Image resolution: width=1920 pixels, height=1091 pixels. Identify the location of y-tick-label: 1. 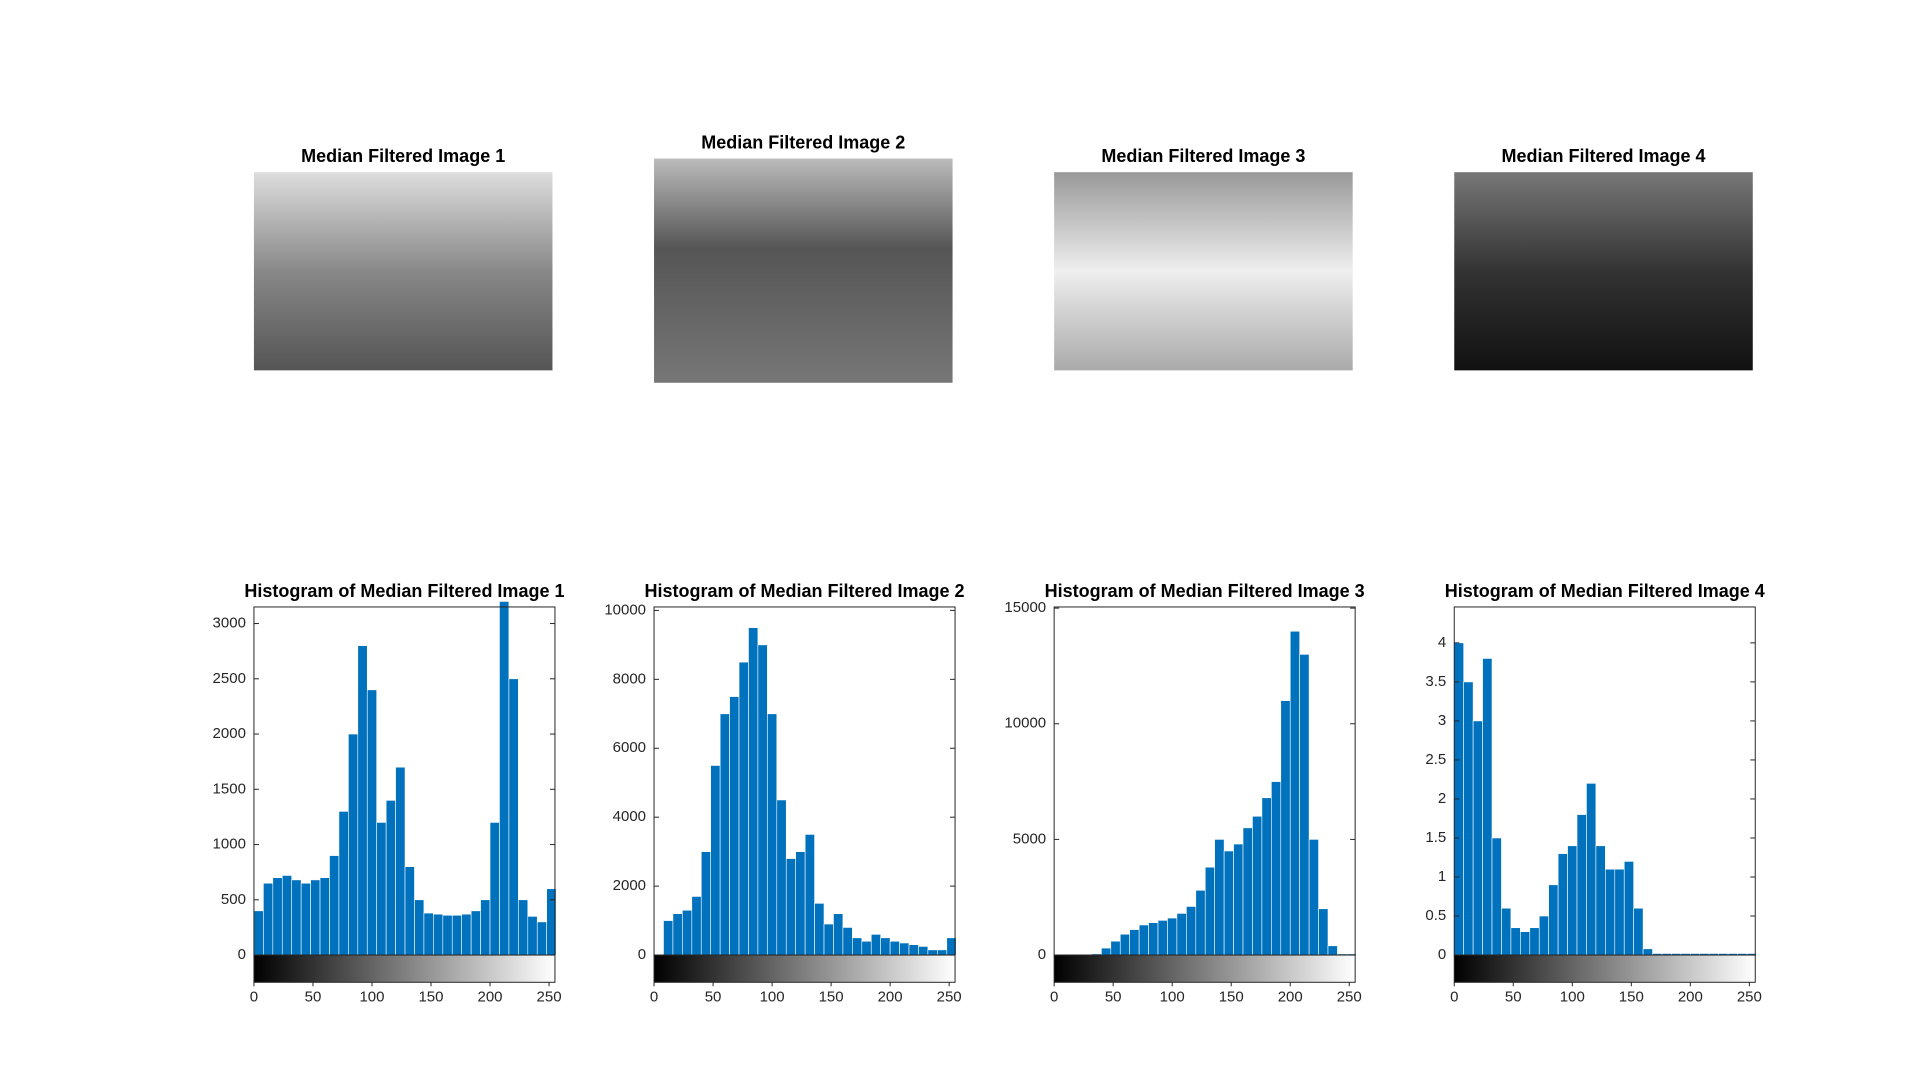
(1442, 876).